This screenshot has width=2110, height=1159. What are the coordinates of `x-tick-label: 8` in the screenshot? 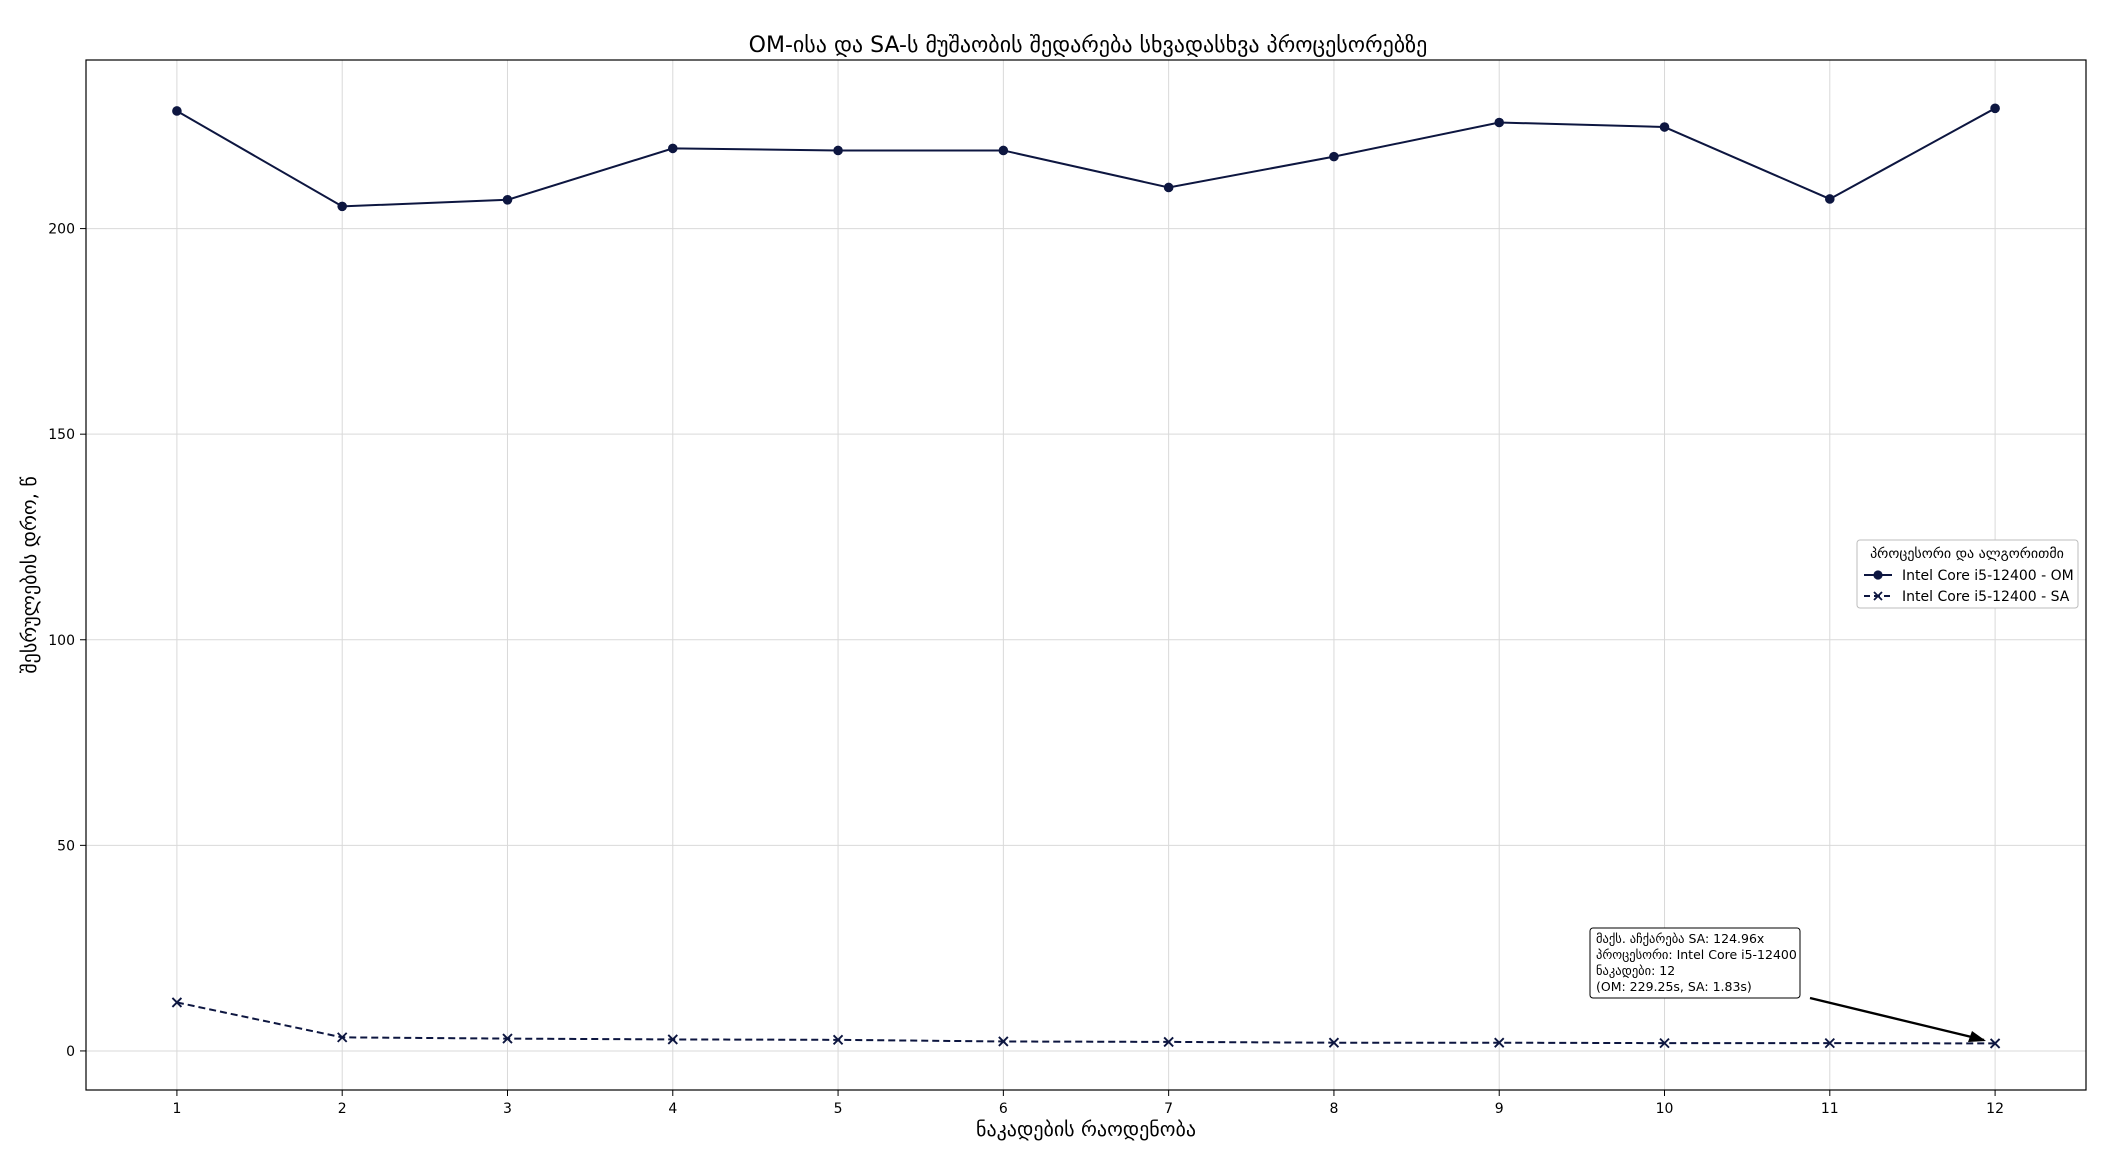 It's located at (1333, 1109).